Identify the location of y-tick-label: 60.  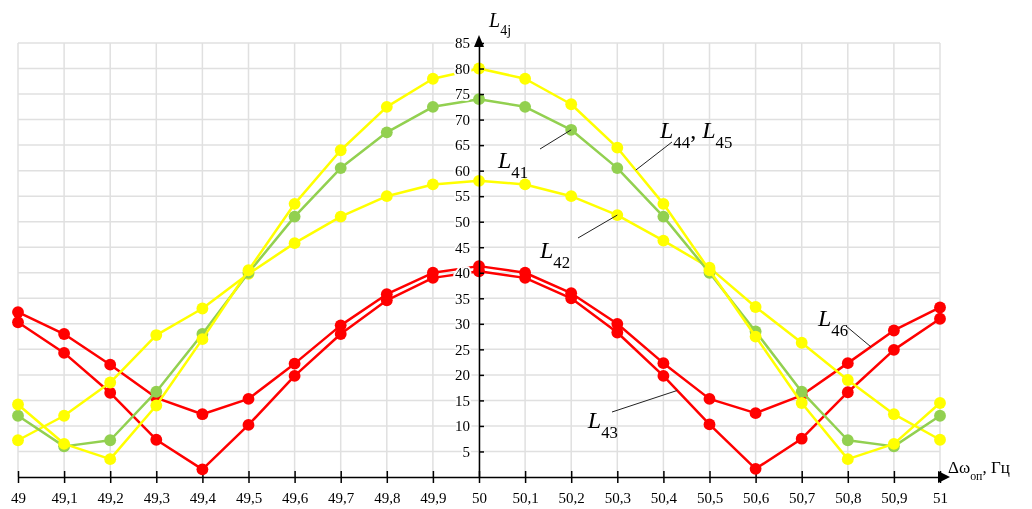
(462, 170).